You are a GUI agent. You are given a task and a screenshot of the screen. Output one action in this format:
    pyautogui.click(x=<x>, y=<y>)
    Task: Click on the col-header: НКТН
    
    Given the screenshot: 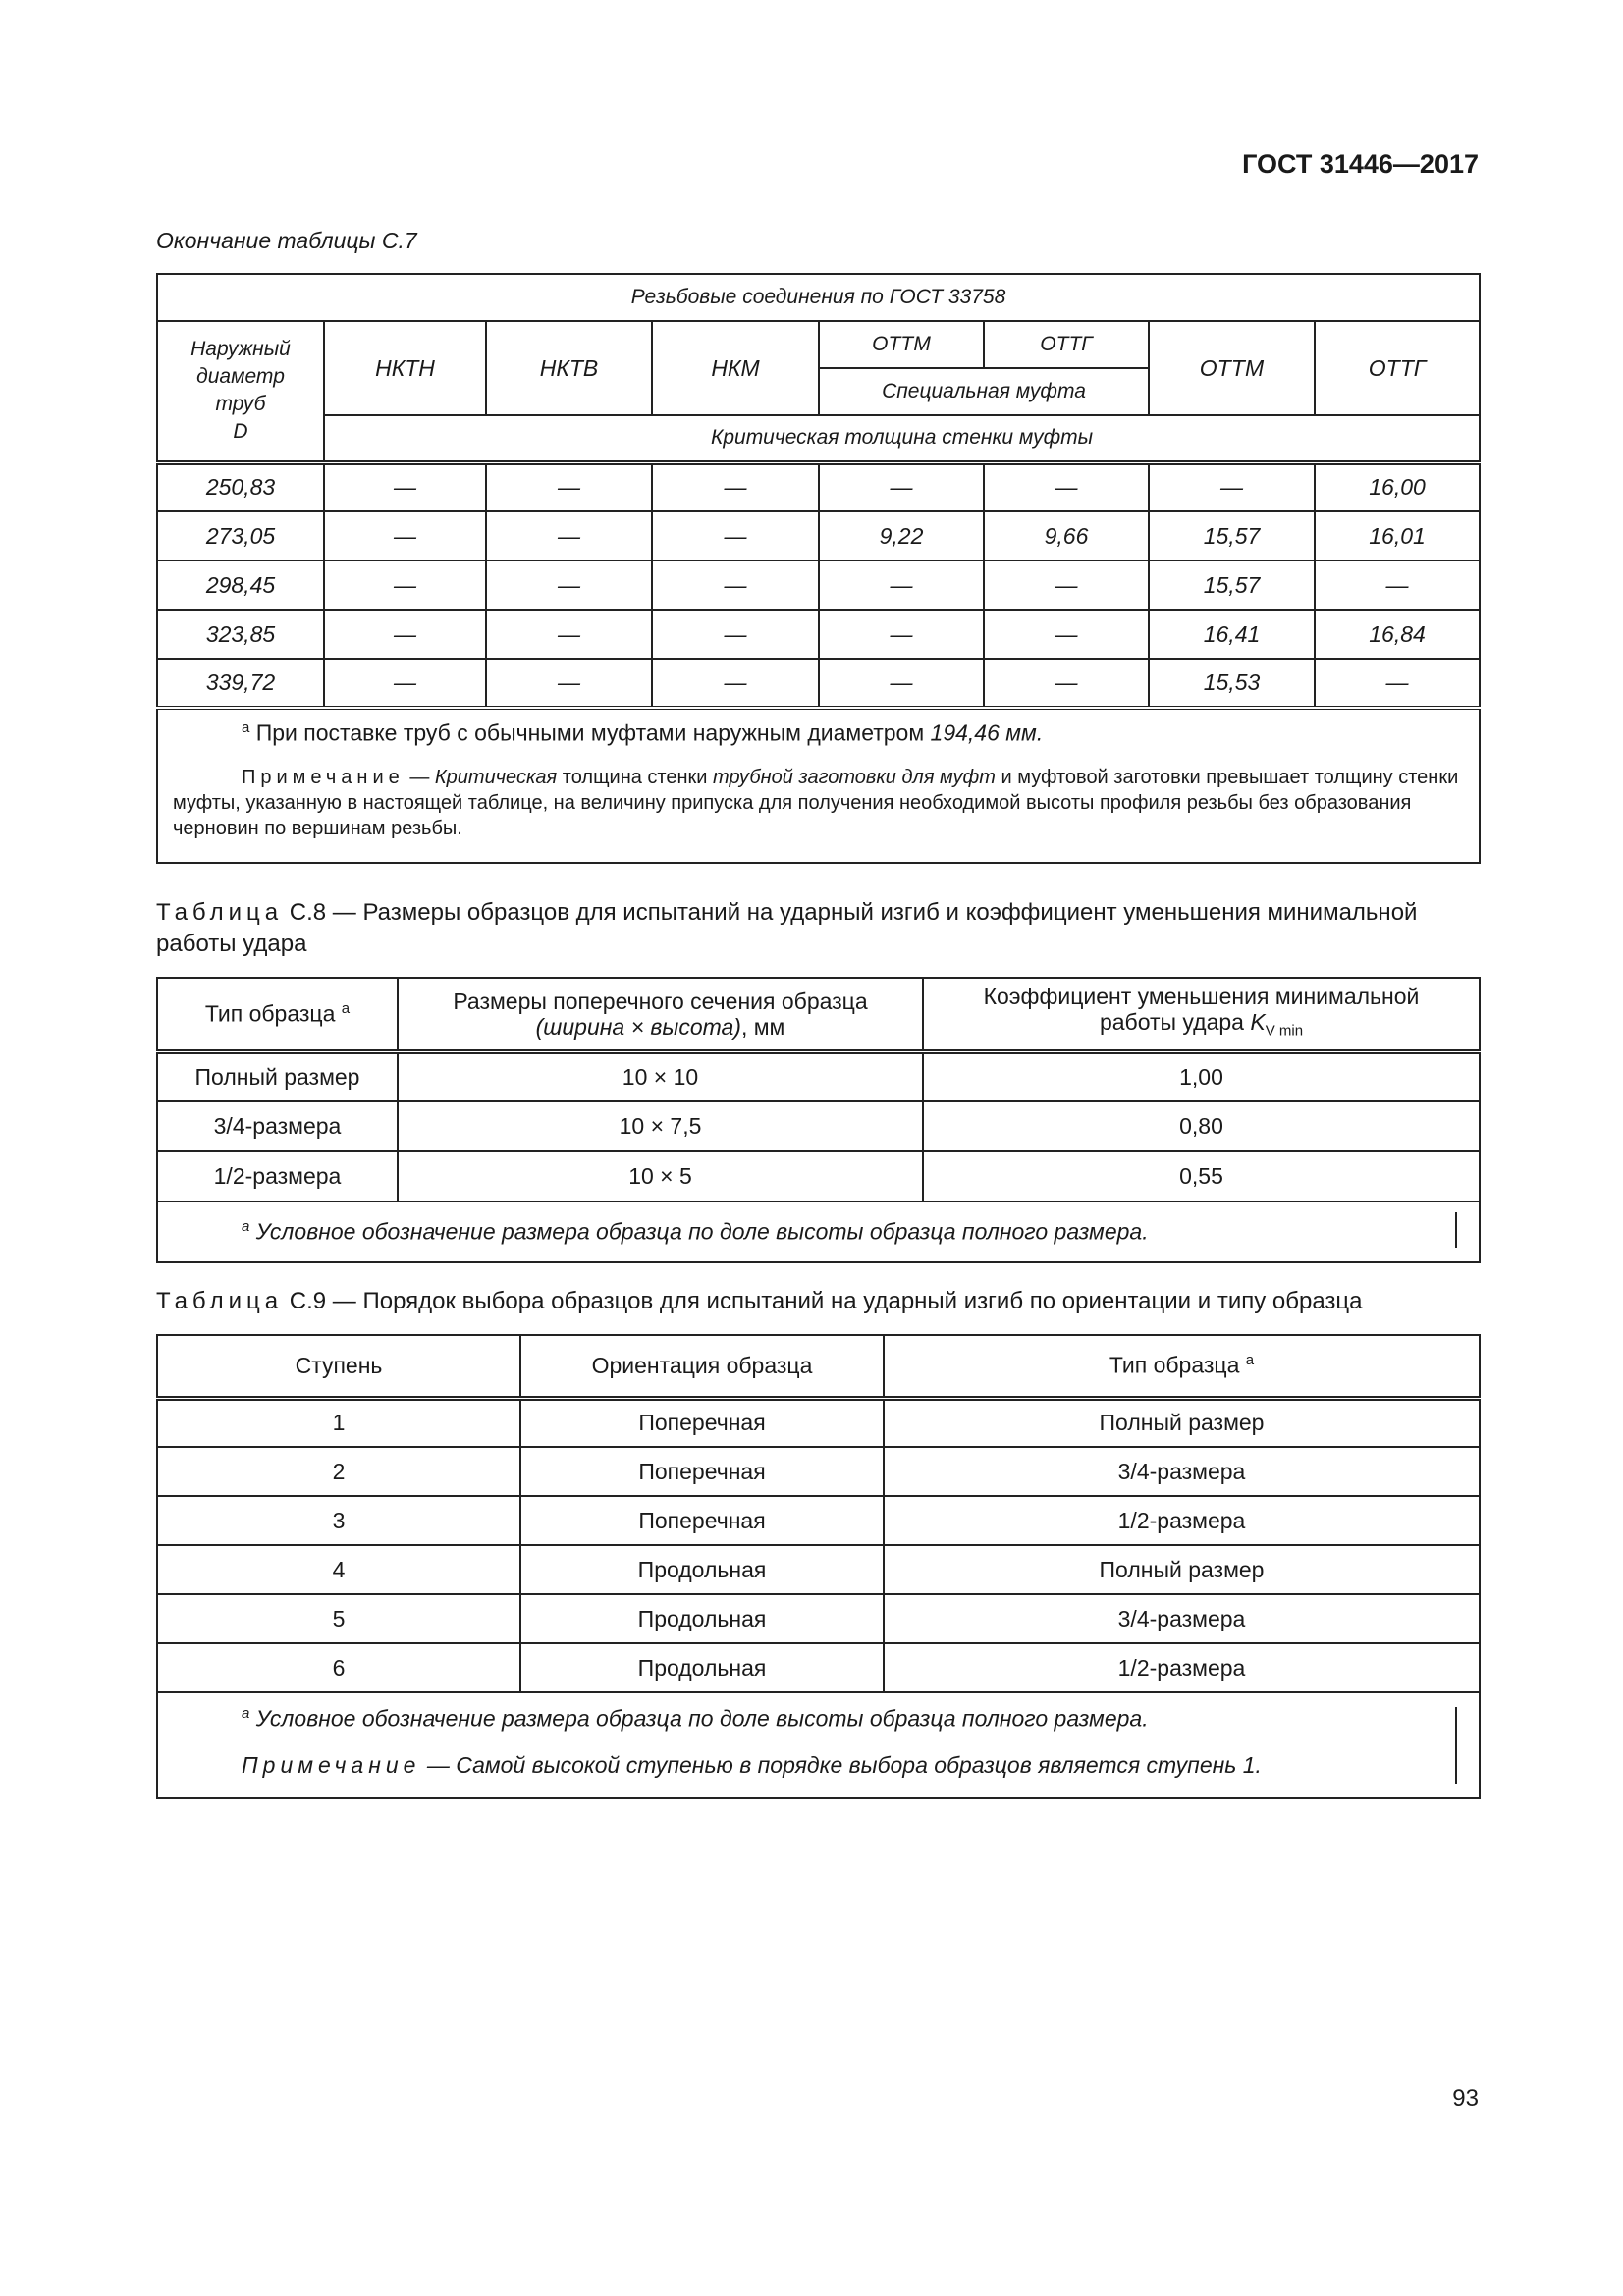 What is the action you would take?
    pyautogui.click(x=405, y=368)
    